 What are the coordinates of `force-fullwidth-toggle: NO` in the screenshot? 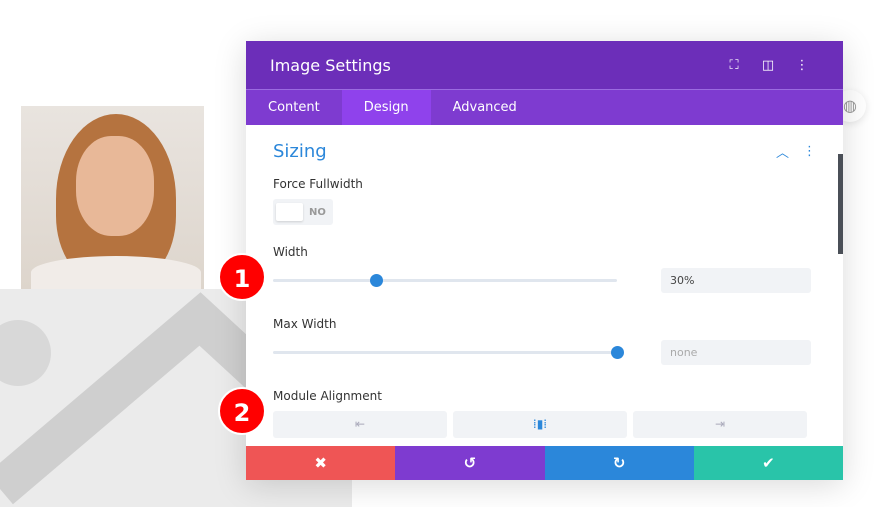 It's located at (303, 212).